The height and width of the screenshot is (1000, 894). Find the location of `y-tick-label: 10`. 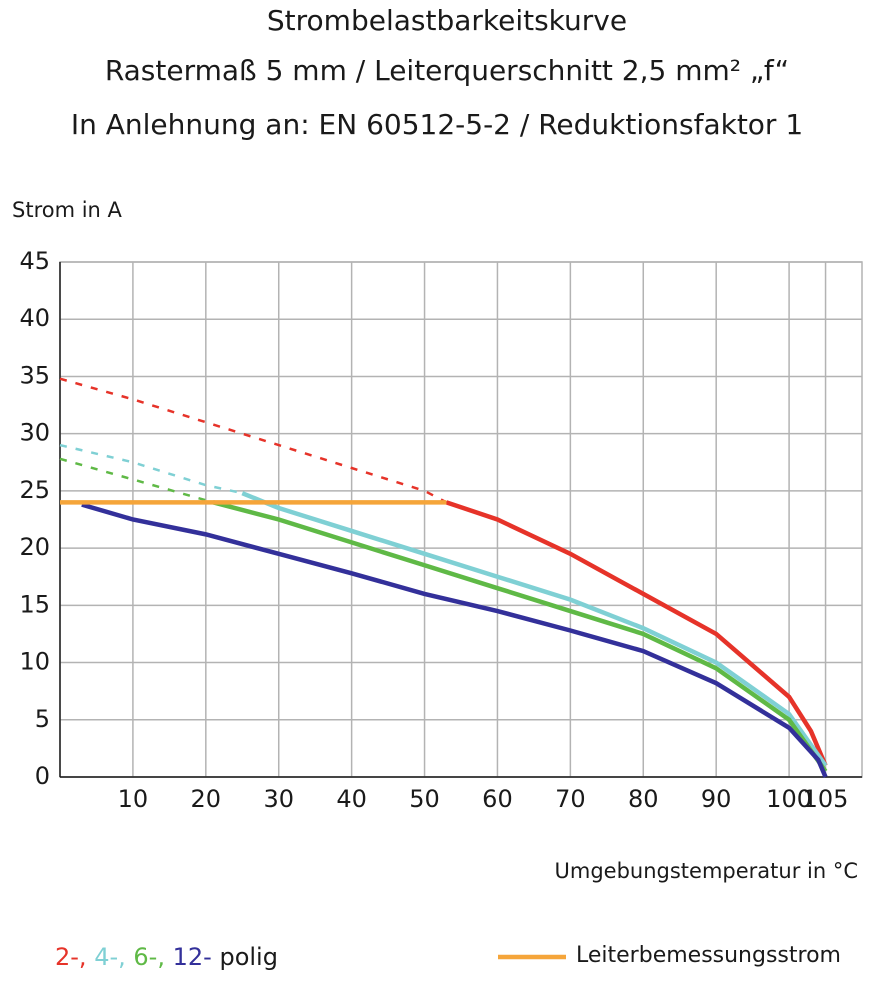

y-tick-label: 10 is located at coordinates (34, 662).